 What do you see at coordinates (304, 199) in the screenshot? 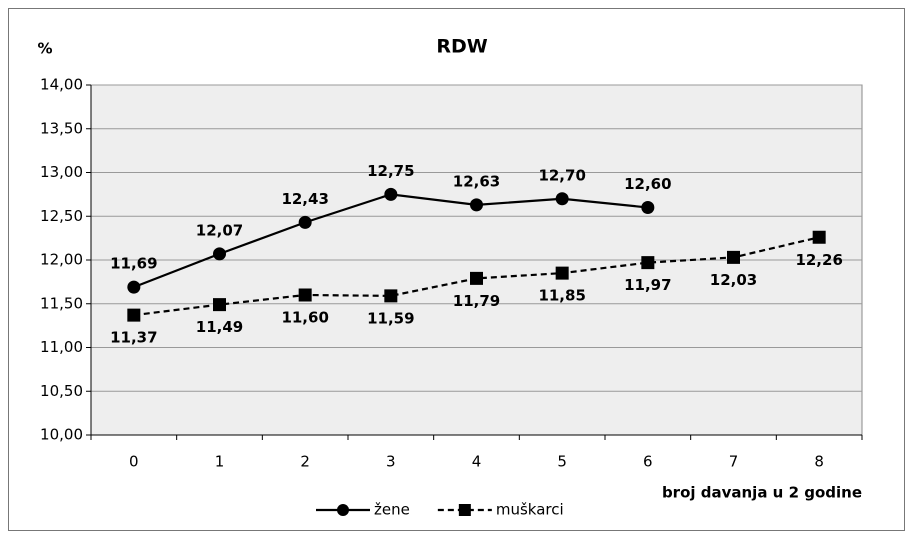
I see `data-label: 12,43` at bounding box center [304, 199].